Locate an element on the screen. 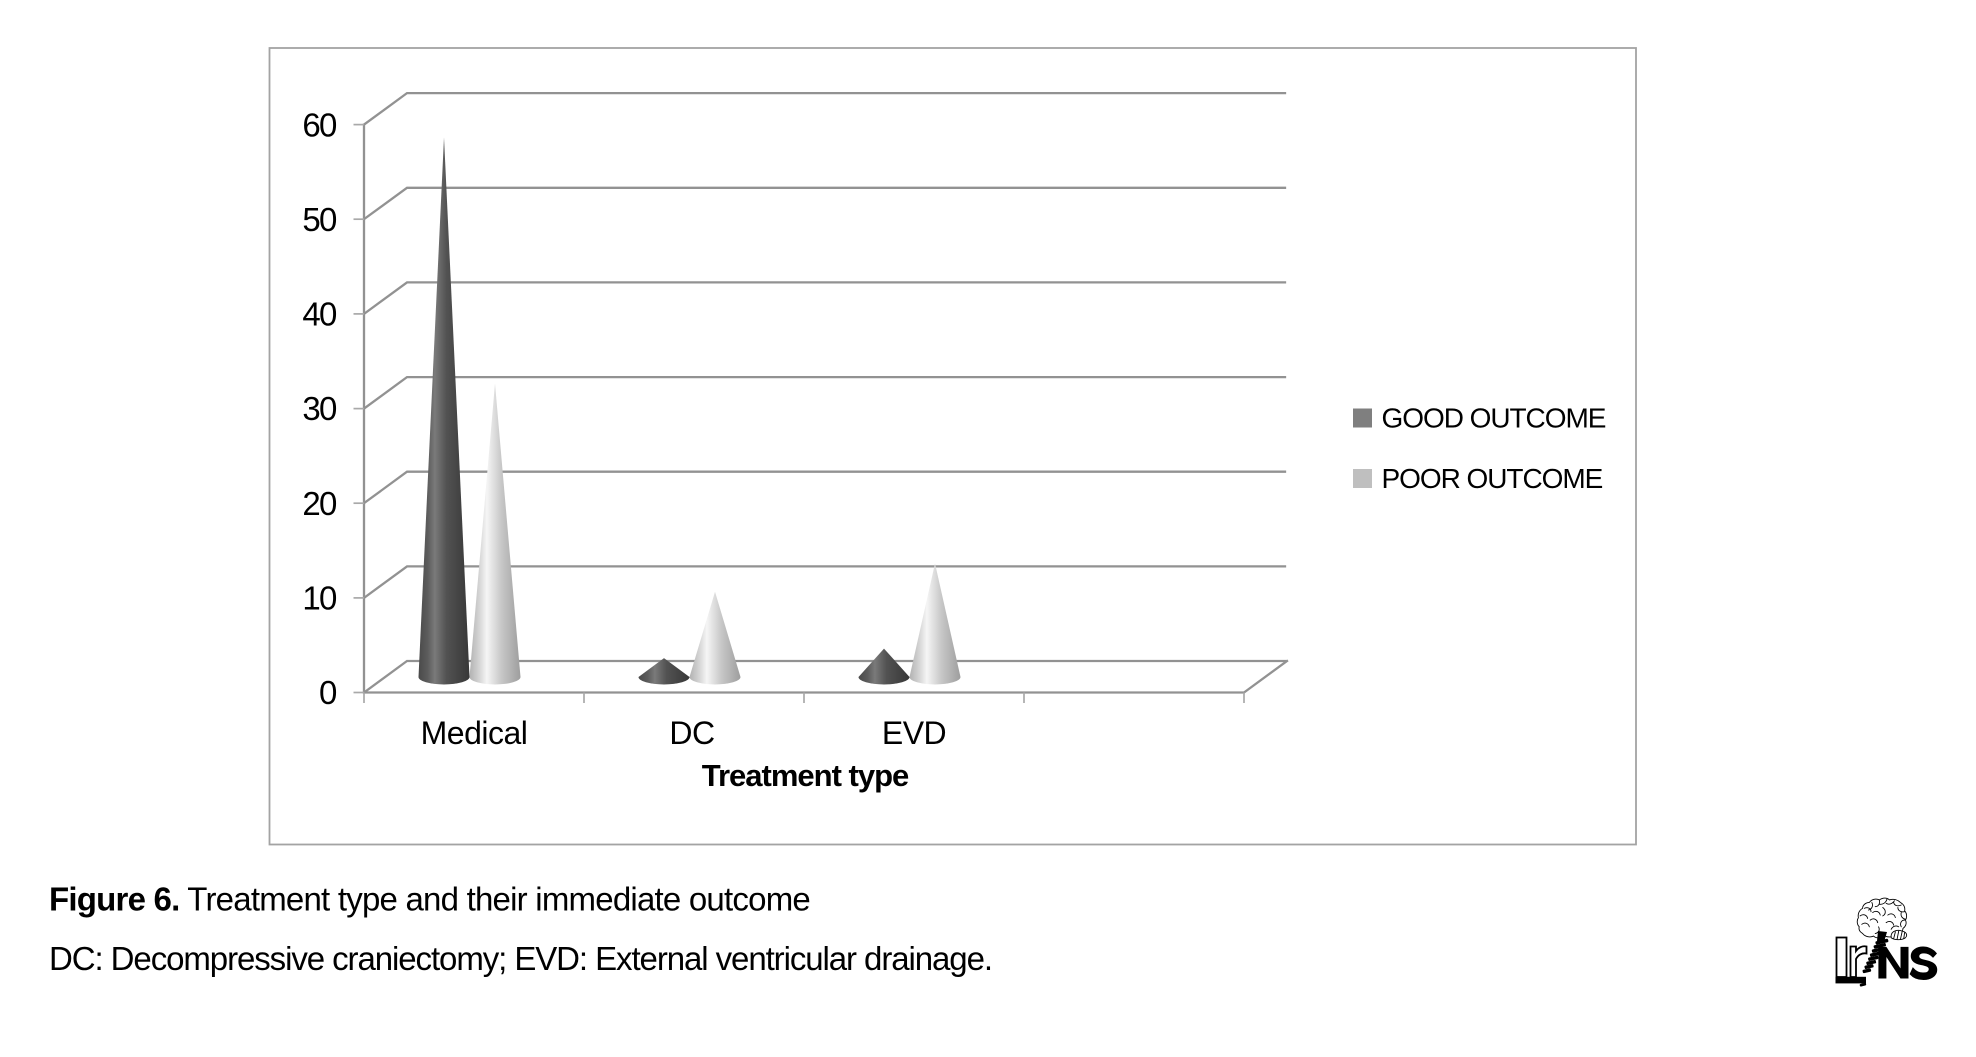  svg-text: EVD is located at coordinates (914, 733).